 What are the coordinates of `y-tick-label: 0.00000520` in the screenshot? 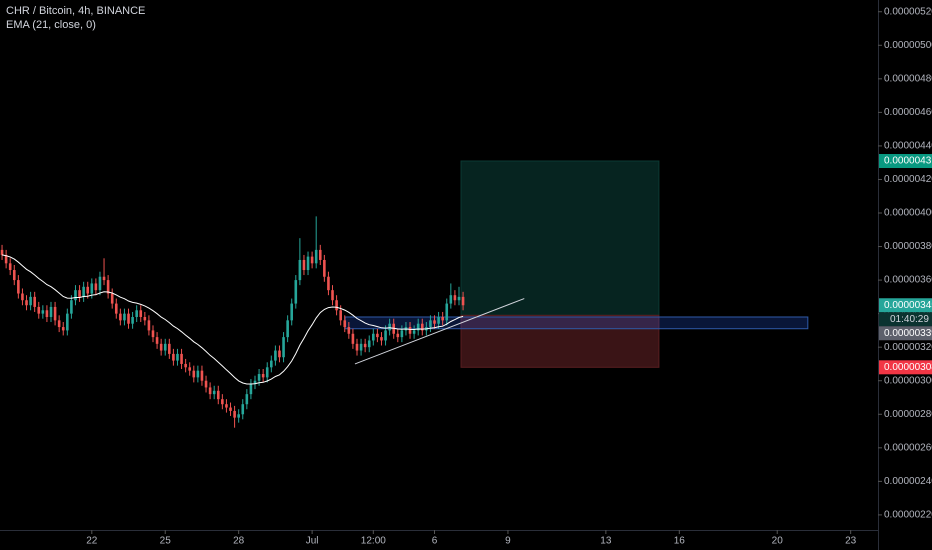 It's located at (908, 11).